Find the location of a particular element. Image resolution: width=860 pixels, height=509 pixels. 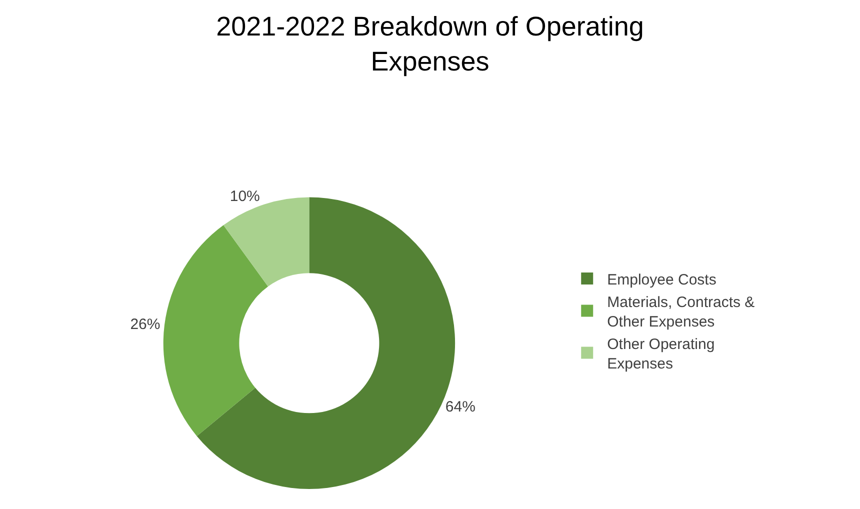

data-label: 26% is located at coordinates (145, 325).